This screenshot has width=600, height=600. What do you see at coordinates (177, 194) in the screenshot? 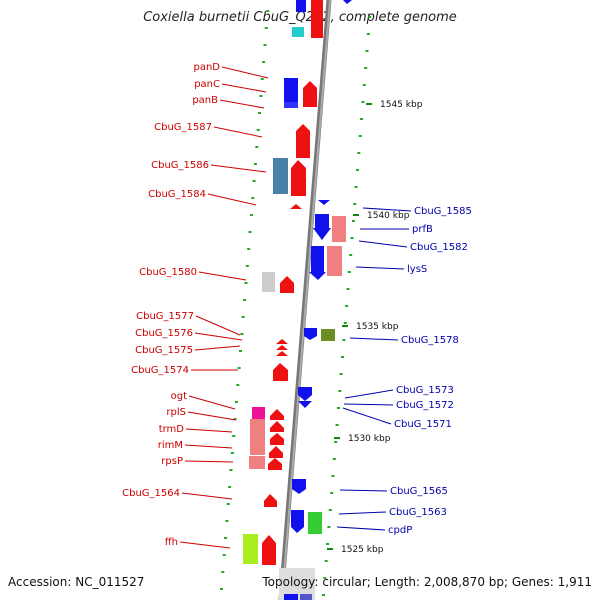
I see `gene-label-left: CbuG_1584` at bounding box center [177, 194].